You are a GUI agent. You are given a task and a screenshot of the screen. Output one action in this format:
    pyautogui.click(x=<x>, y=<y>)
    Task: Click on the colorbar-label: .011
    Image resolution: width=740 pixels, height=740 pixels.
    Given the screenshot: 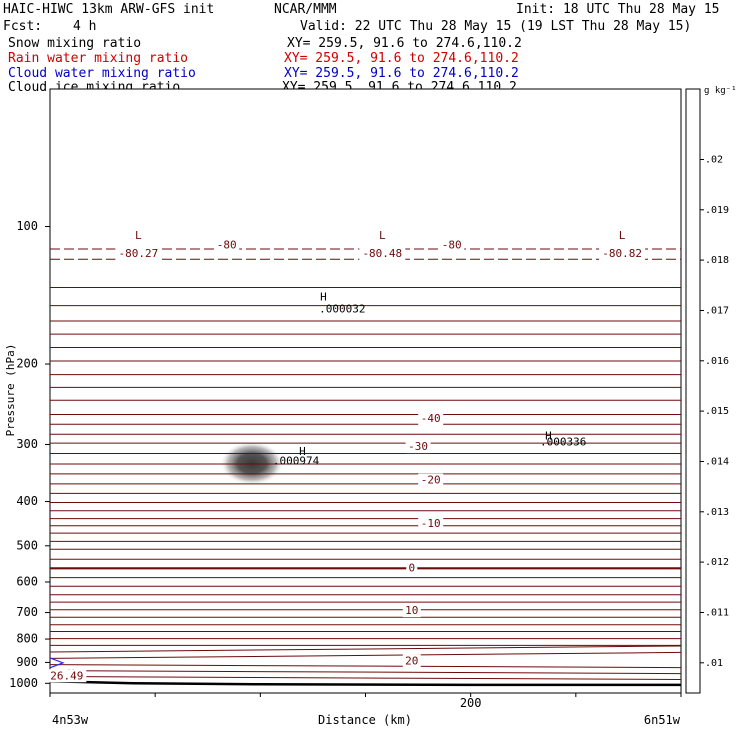 What is the action you would take?
    pyautogui.click(x=717, y=613)
    